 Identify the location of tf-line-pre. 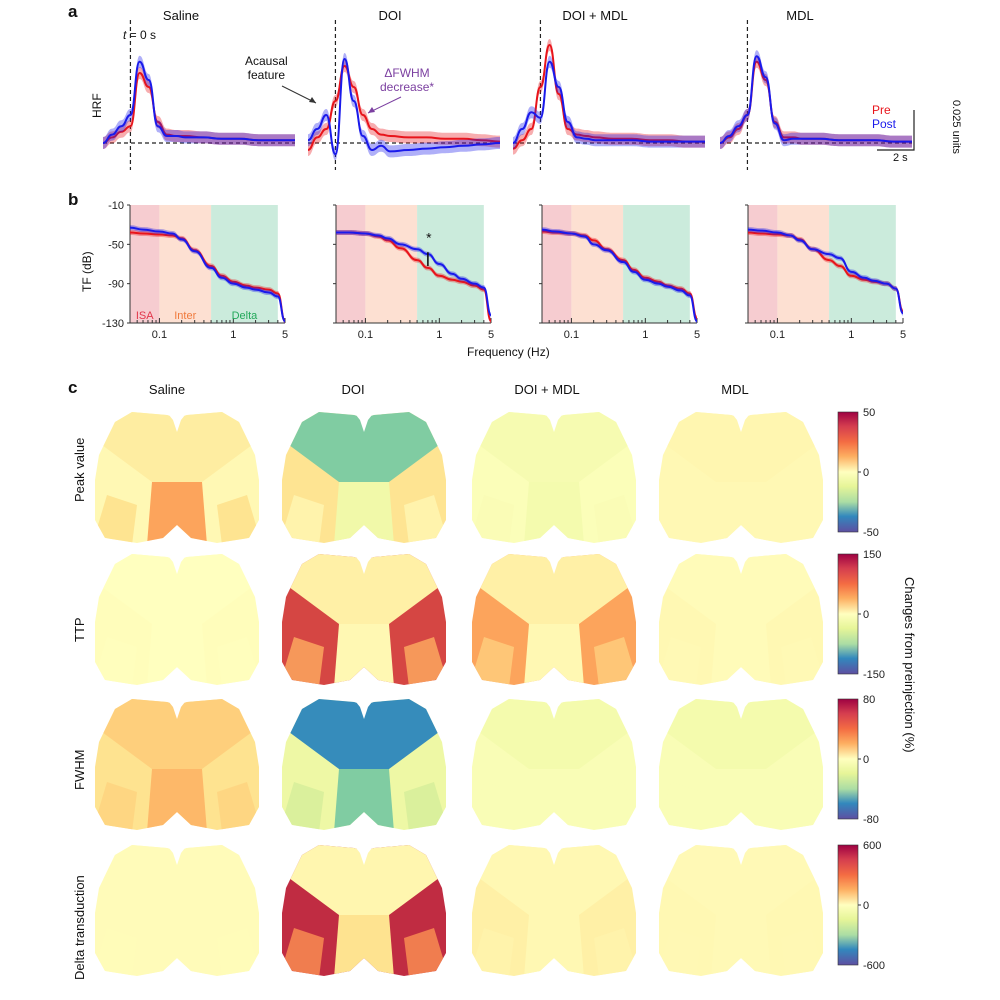
(207, 277).